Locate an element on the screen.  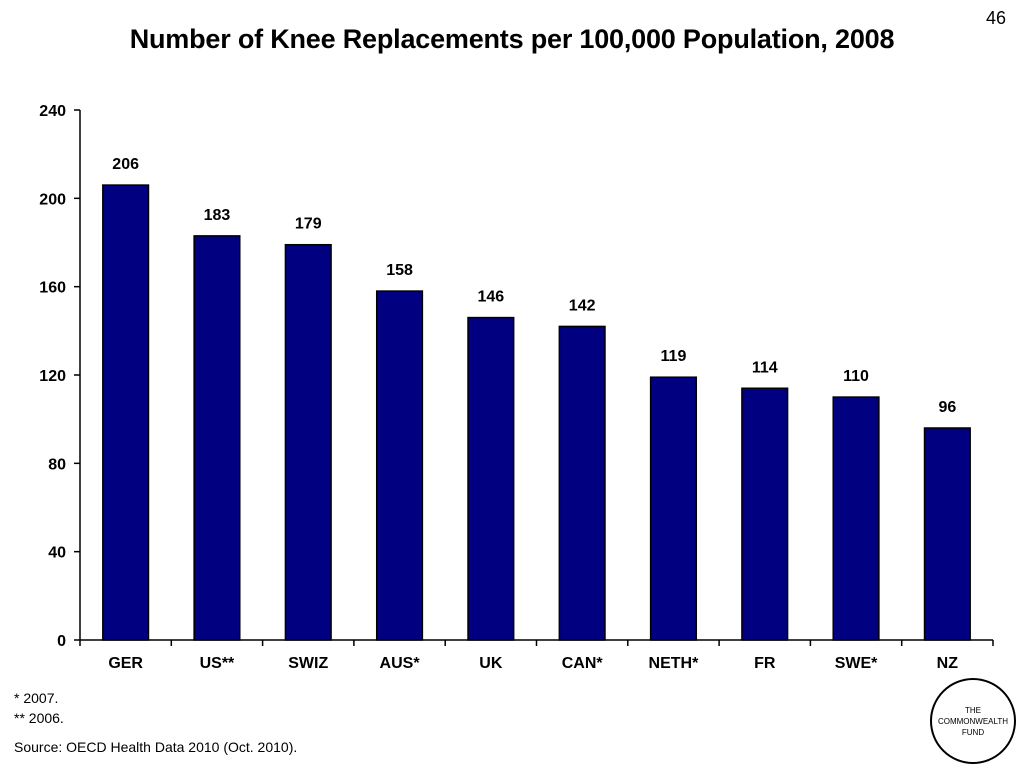
data-label: 206 is located at coordinates (125, 164).